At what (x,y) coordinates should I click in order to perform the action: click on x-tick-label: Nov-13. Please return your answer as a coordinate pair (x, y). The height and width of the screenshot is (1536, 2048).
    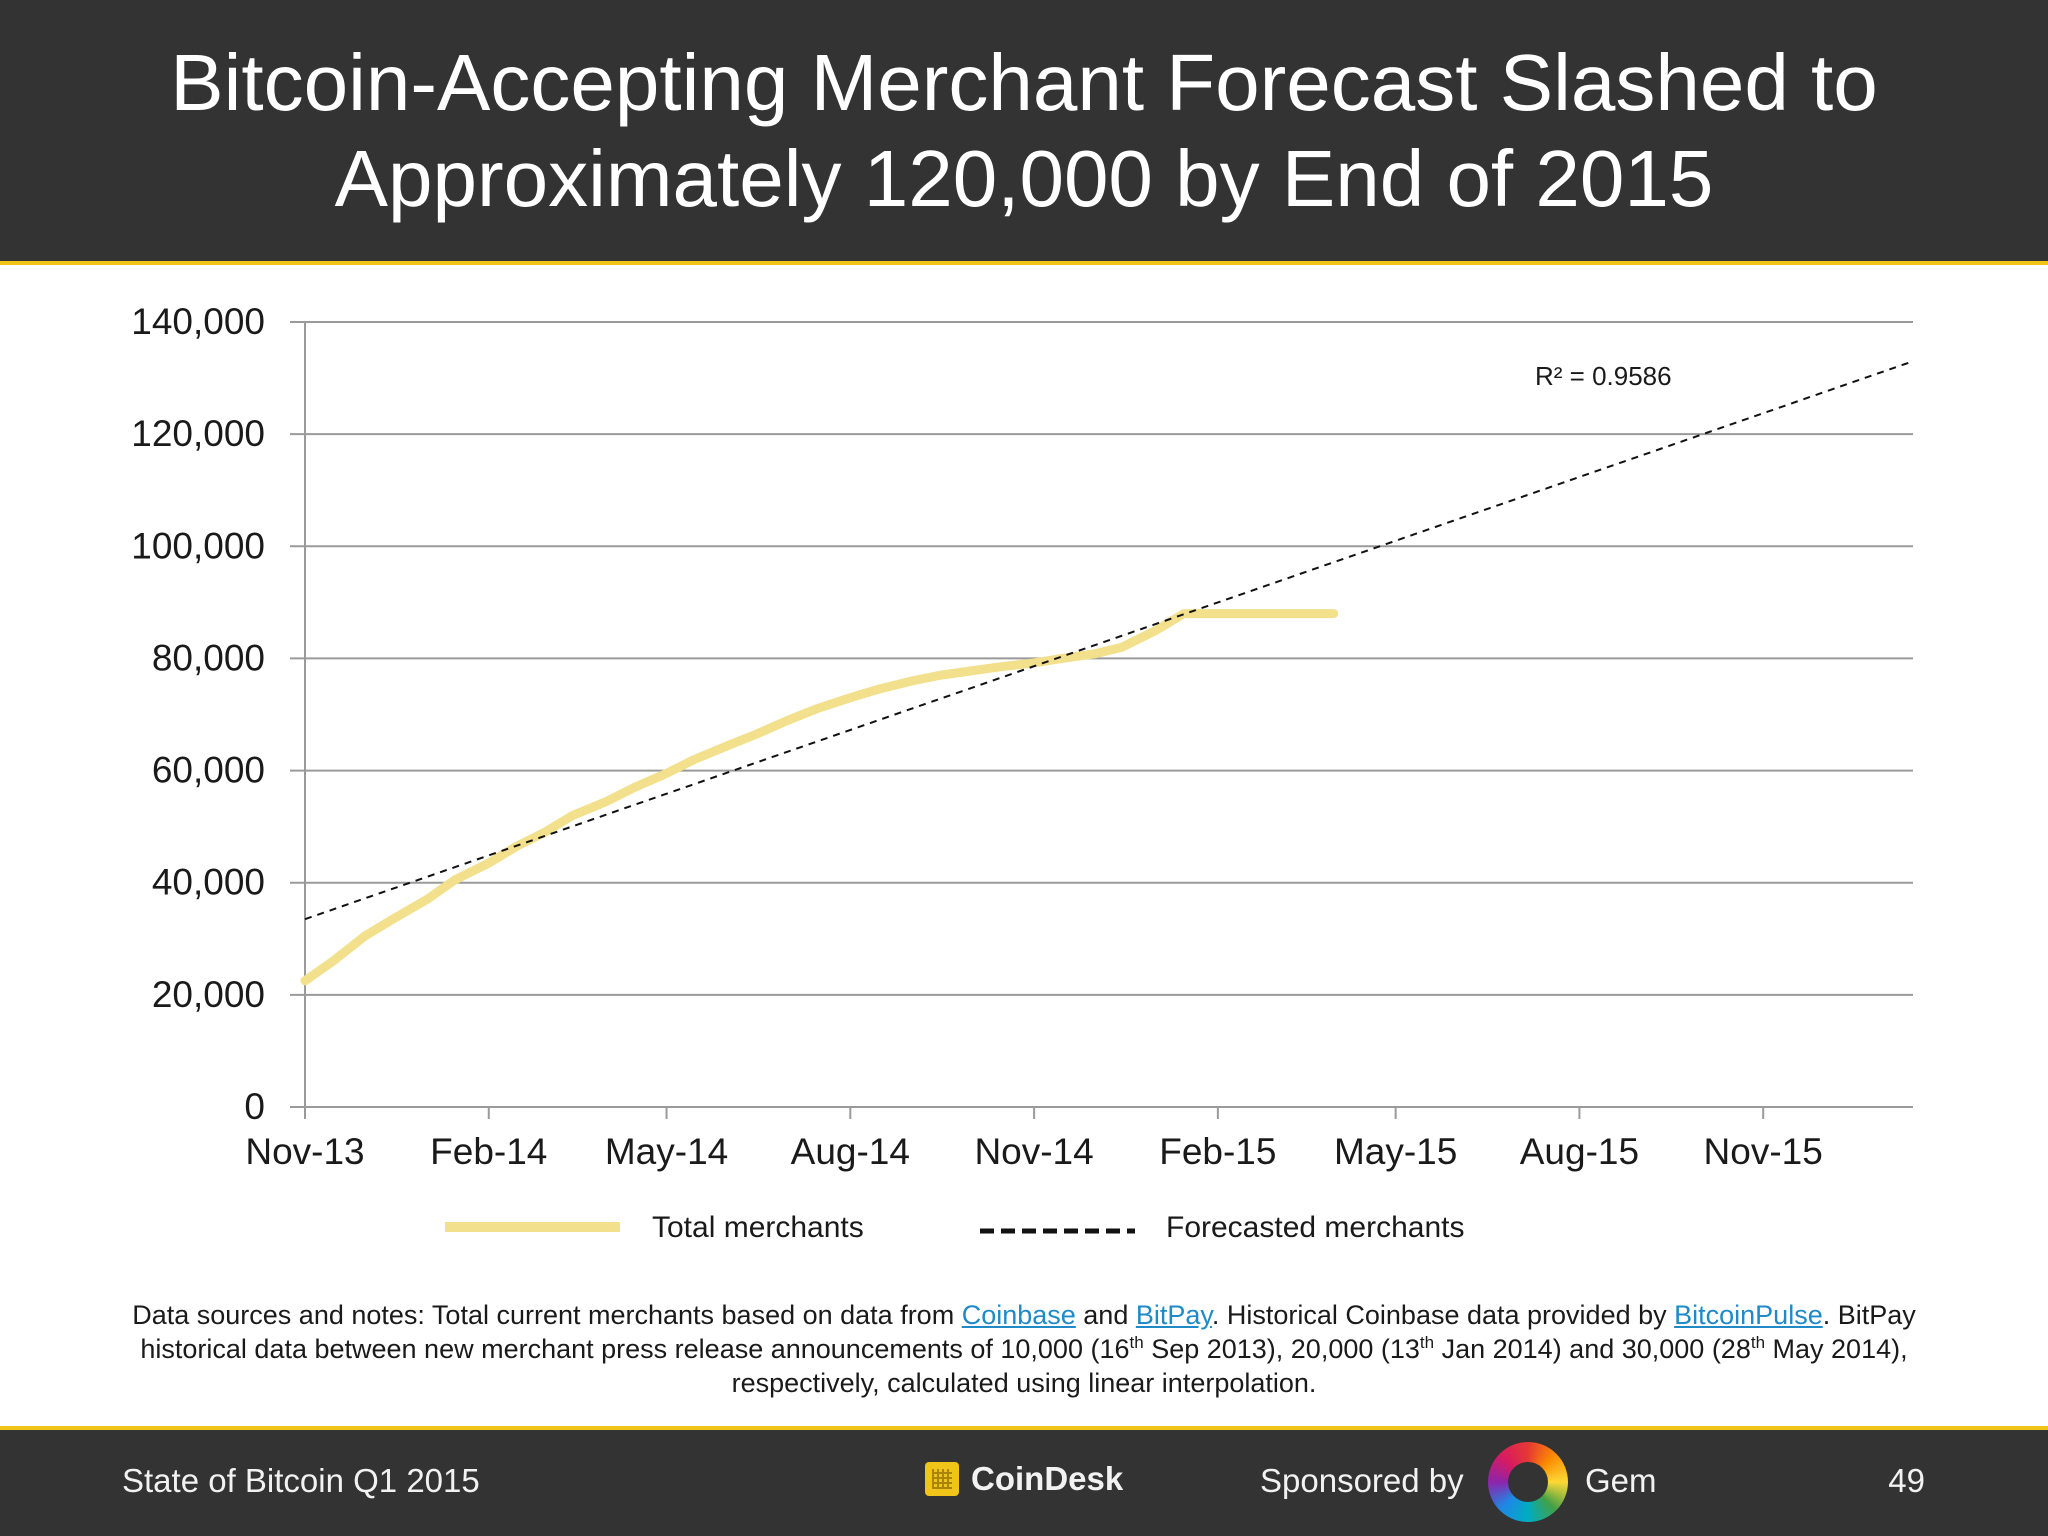
    Looking at the image, I should click on (304, 1151).